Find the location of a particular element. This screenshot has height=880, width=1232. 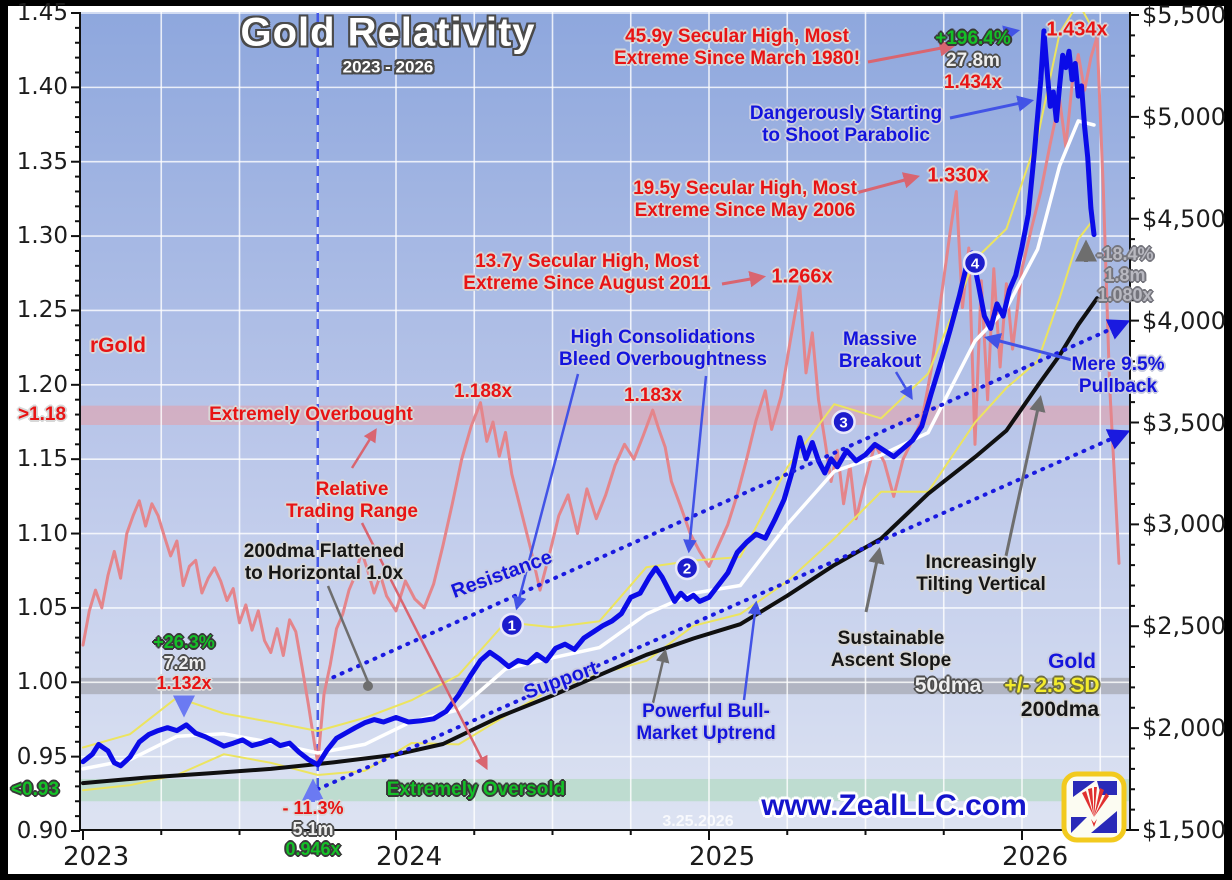

stat-block-2023-rally: +26.3% 7.2m 1.132x is located at coordinates (184, 663).